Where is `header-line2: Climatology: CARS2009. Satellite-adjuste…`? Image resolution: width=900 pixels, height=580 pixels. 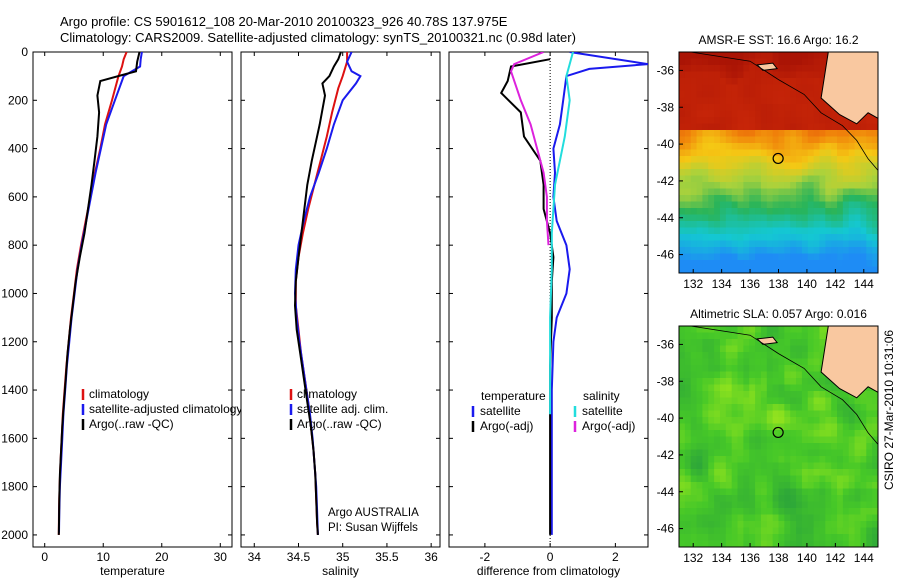 header-line2: Climatology: CARS2009. Satellite-adjuste… is located at coordinates (318, 37).